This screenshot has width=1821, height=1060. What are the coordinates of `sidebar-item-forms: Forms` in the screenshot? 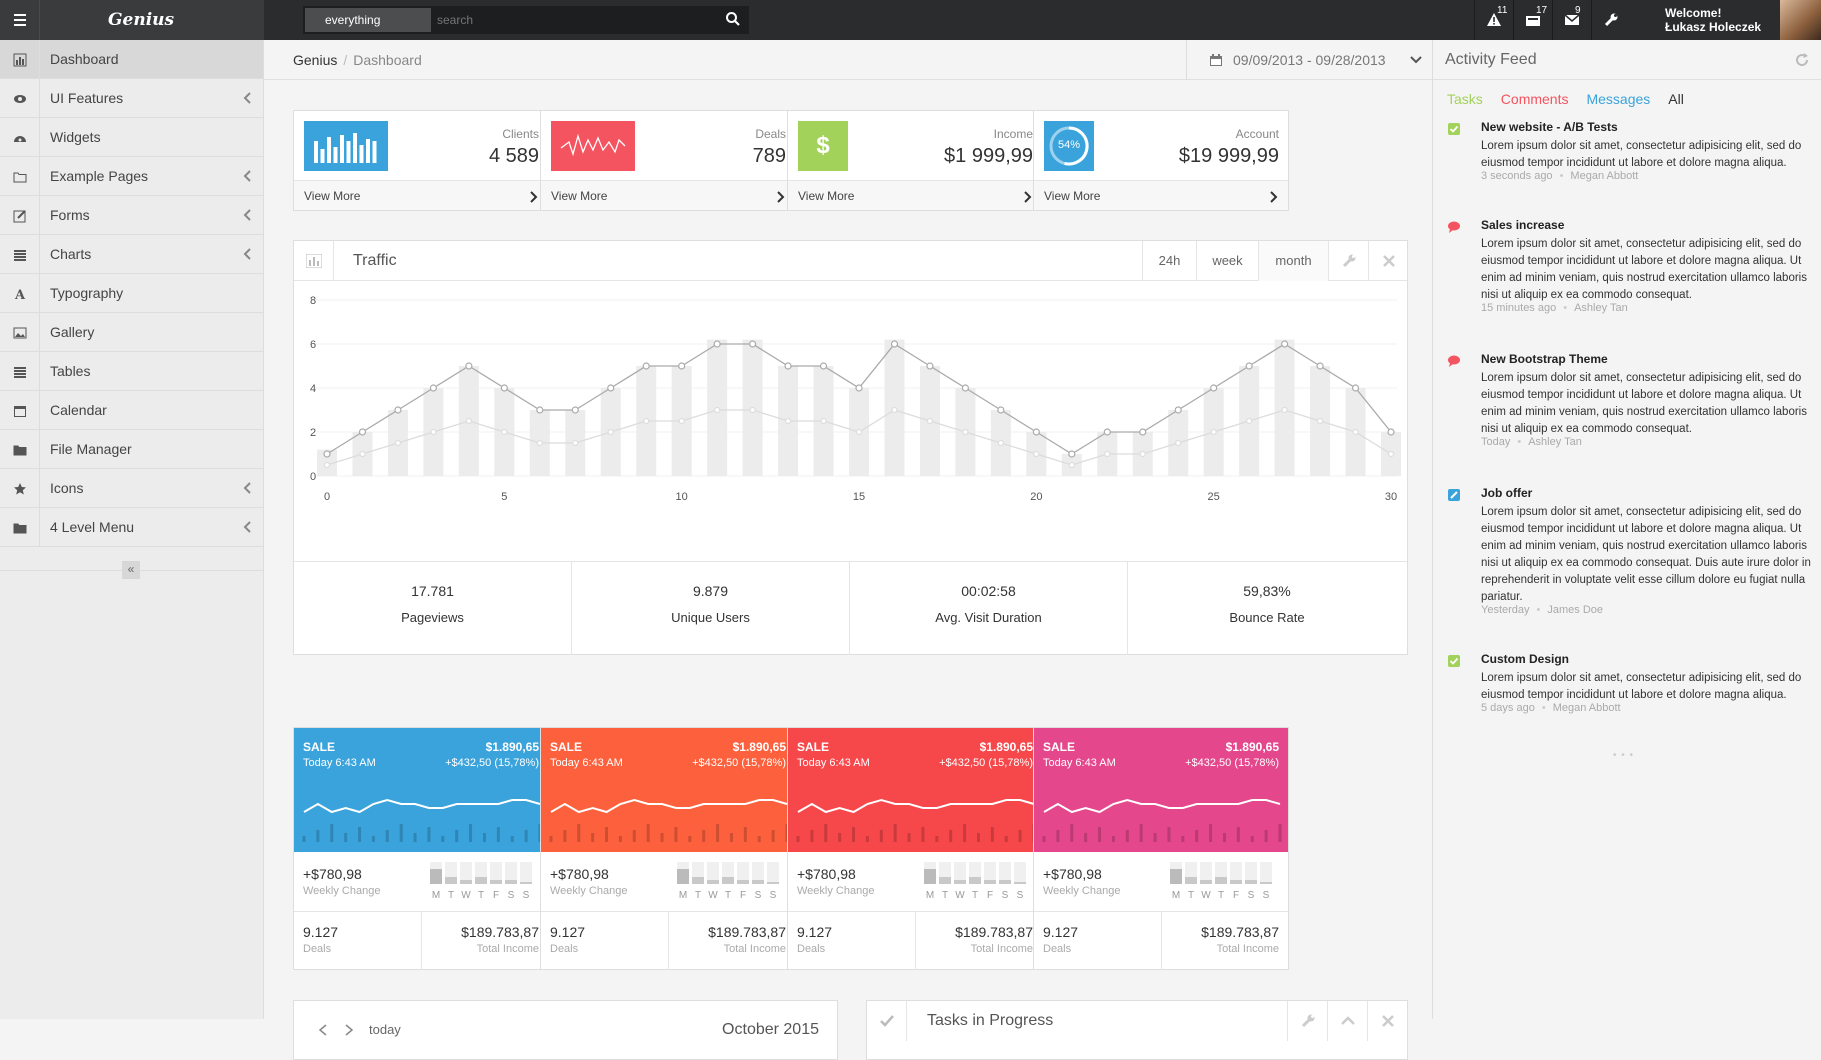 It's located at (131, 215).